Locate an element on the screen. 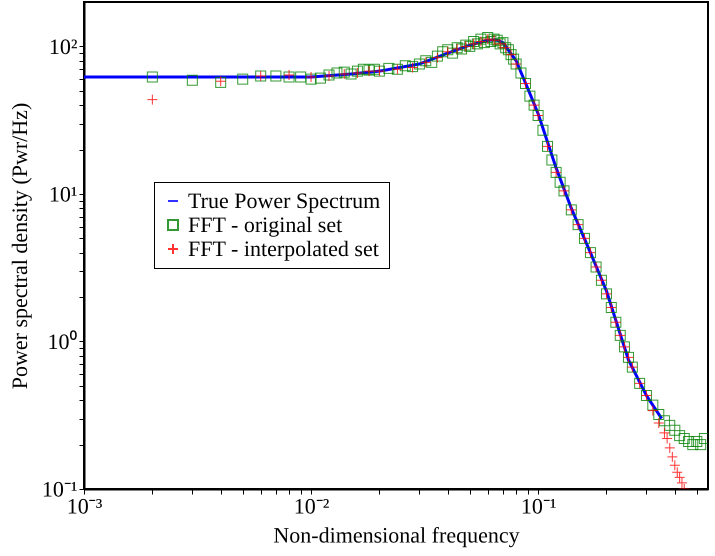  y-tick-label: 10⁰ is located at coordinates (63, 341).